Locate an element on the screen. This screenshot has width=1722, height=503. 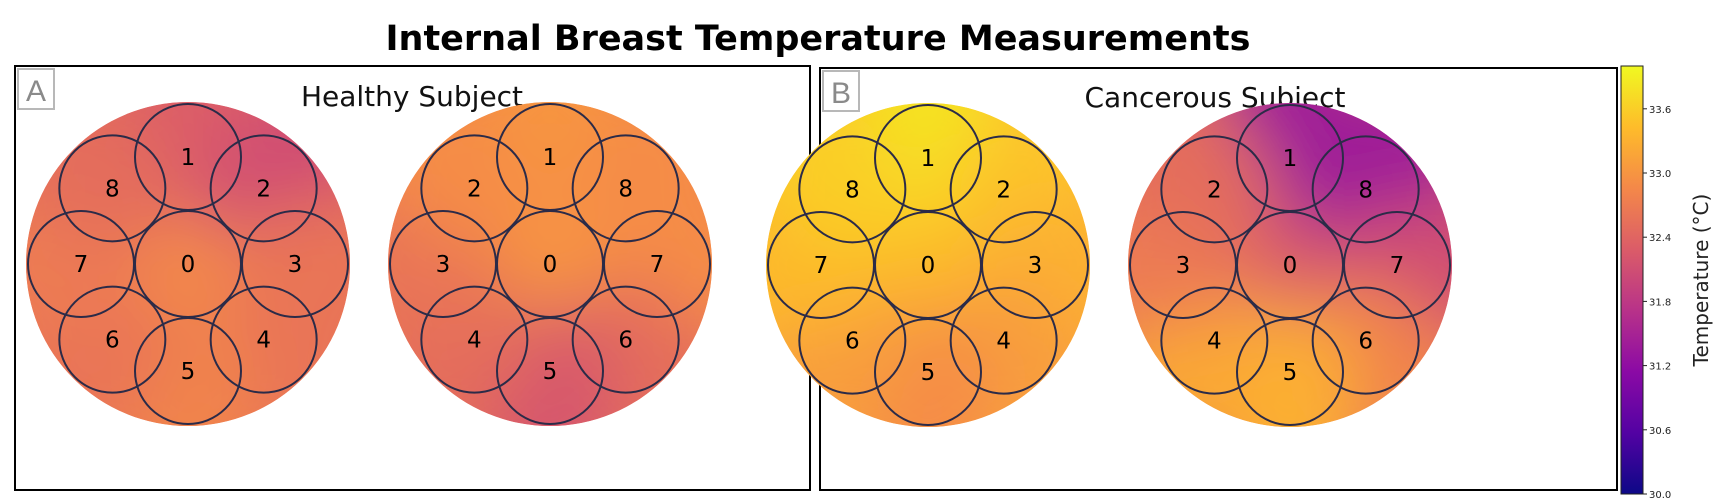
panel-b-letter-box is located at coordinates (841, 91).